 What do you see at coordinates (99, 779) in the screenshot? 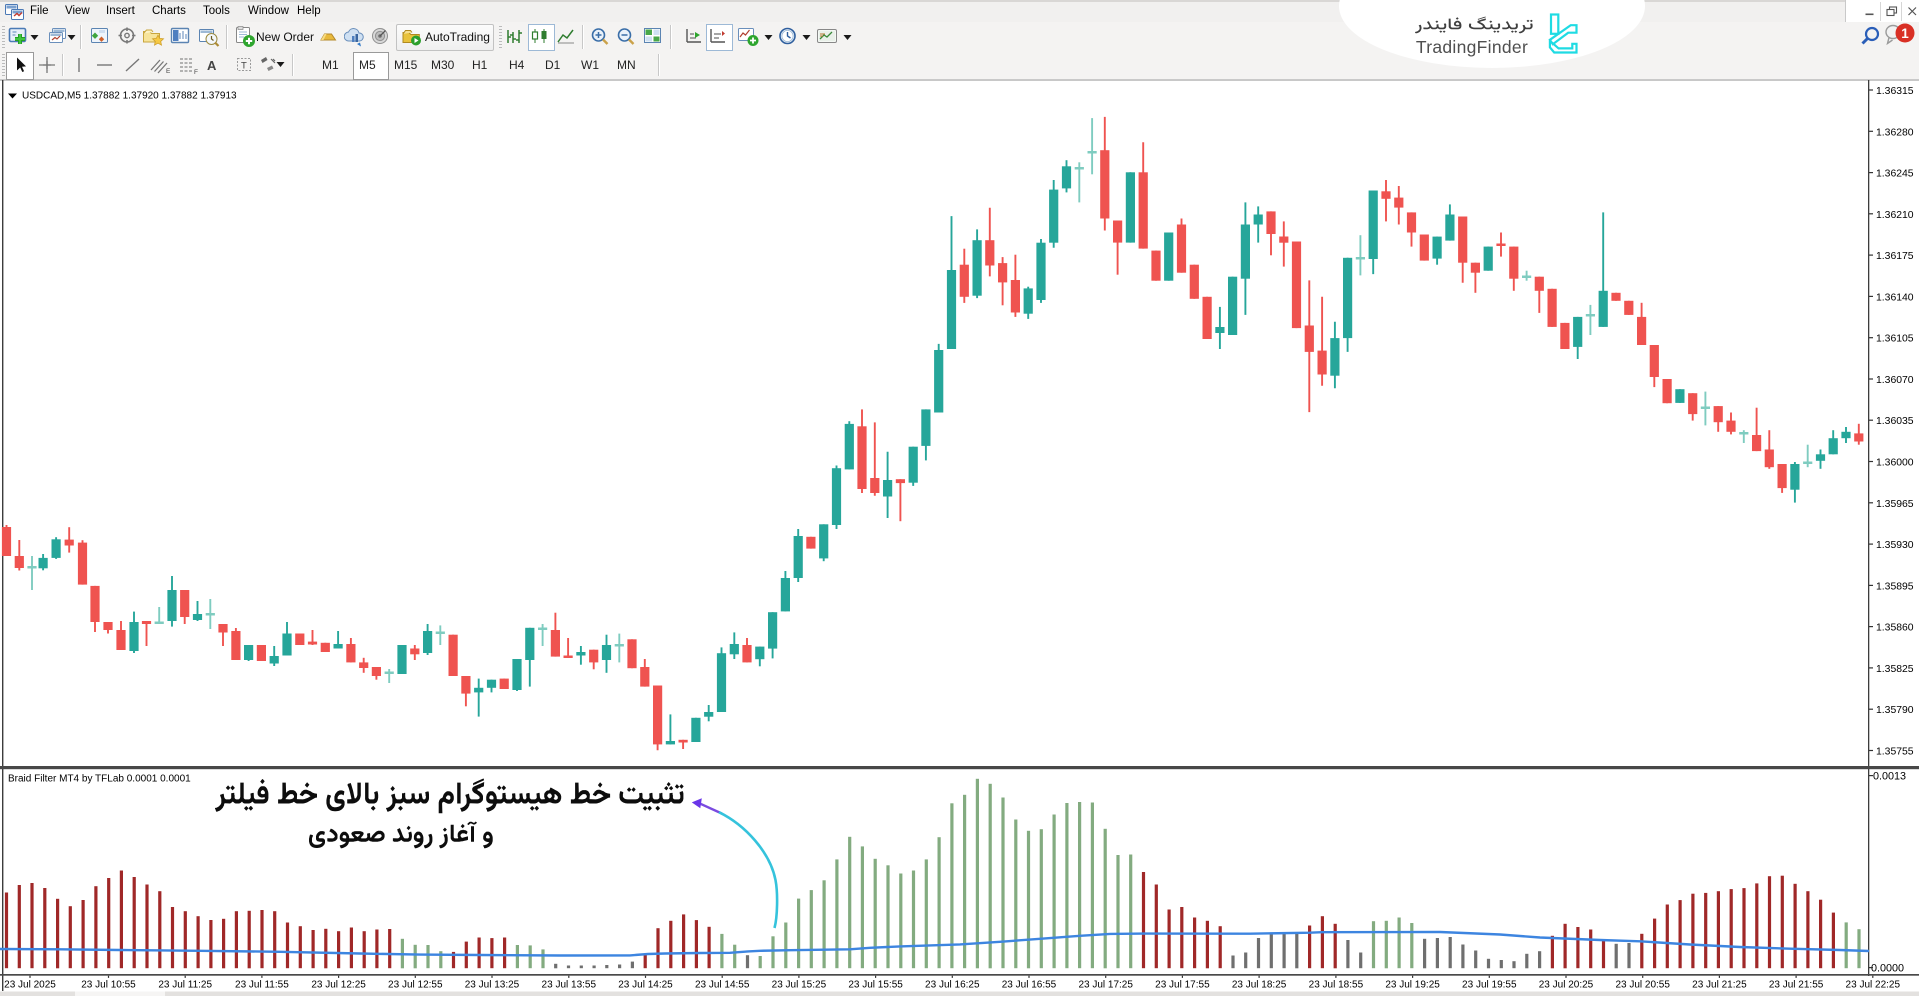
I see `svg-text:Braid Filter MT4 by TFLab 0.00: Braid Filter MT4 by TFLab 0.0001 0.0001` at bounding box center [99, 779].